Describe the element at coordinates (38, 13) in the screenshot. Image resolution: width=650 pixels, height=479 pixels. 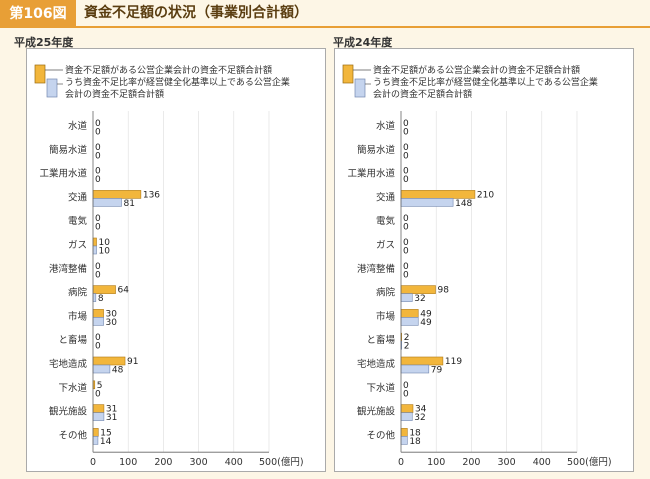
I see `figure-number-badge: 第106図` at that location.